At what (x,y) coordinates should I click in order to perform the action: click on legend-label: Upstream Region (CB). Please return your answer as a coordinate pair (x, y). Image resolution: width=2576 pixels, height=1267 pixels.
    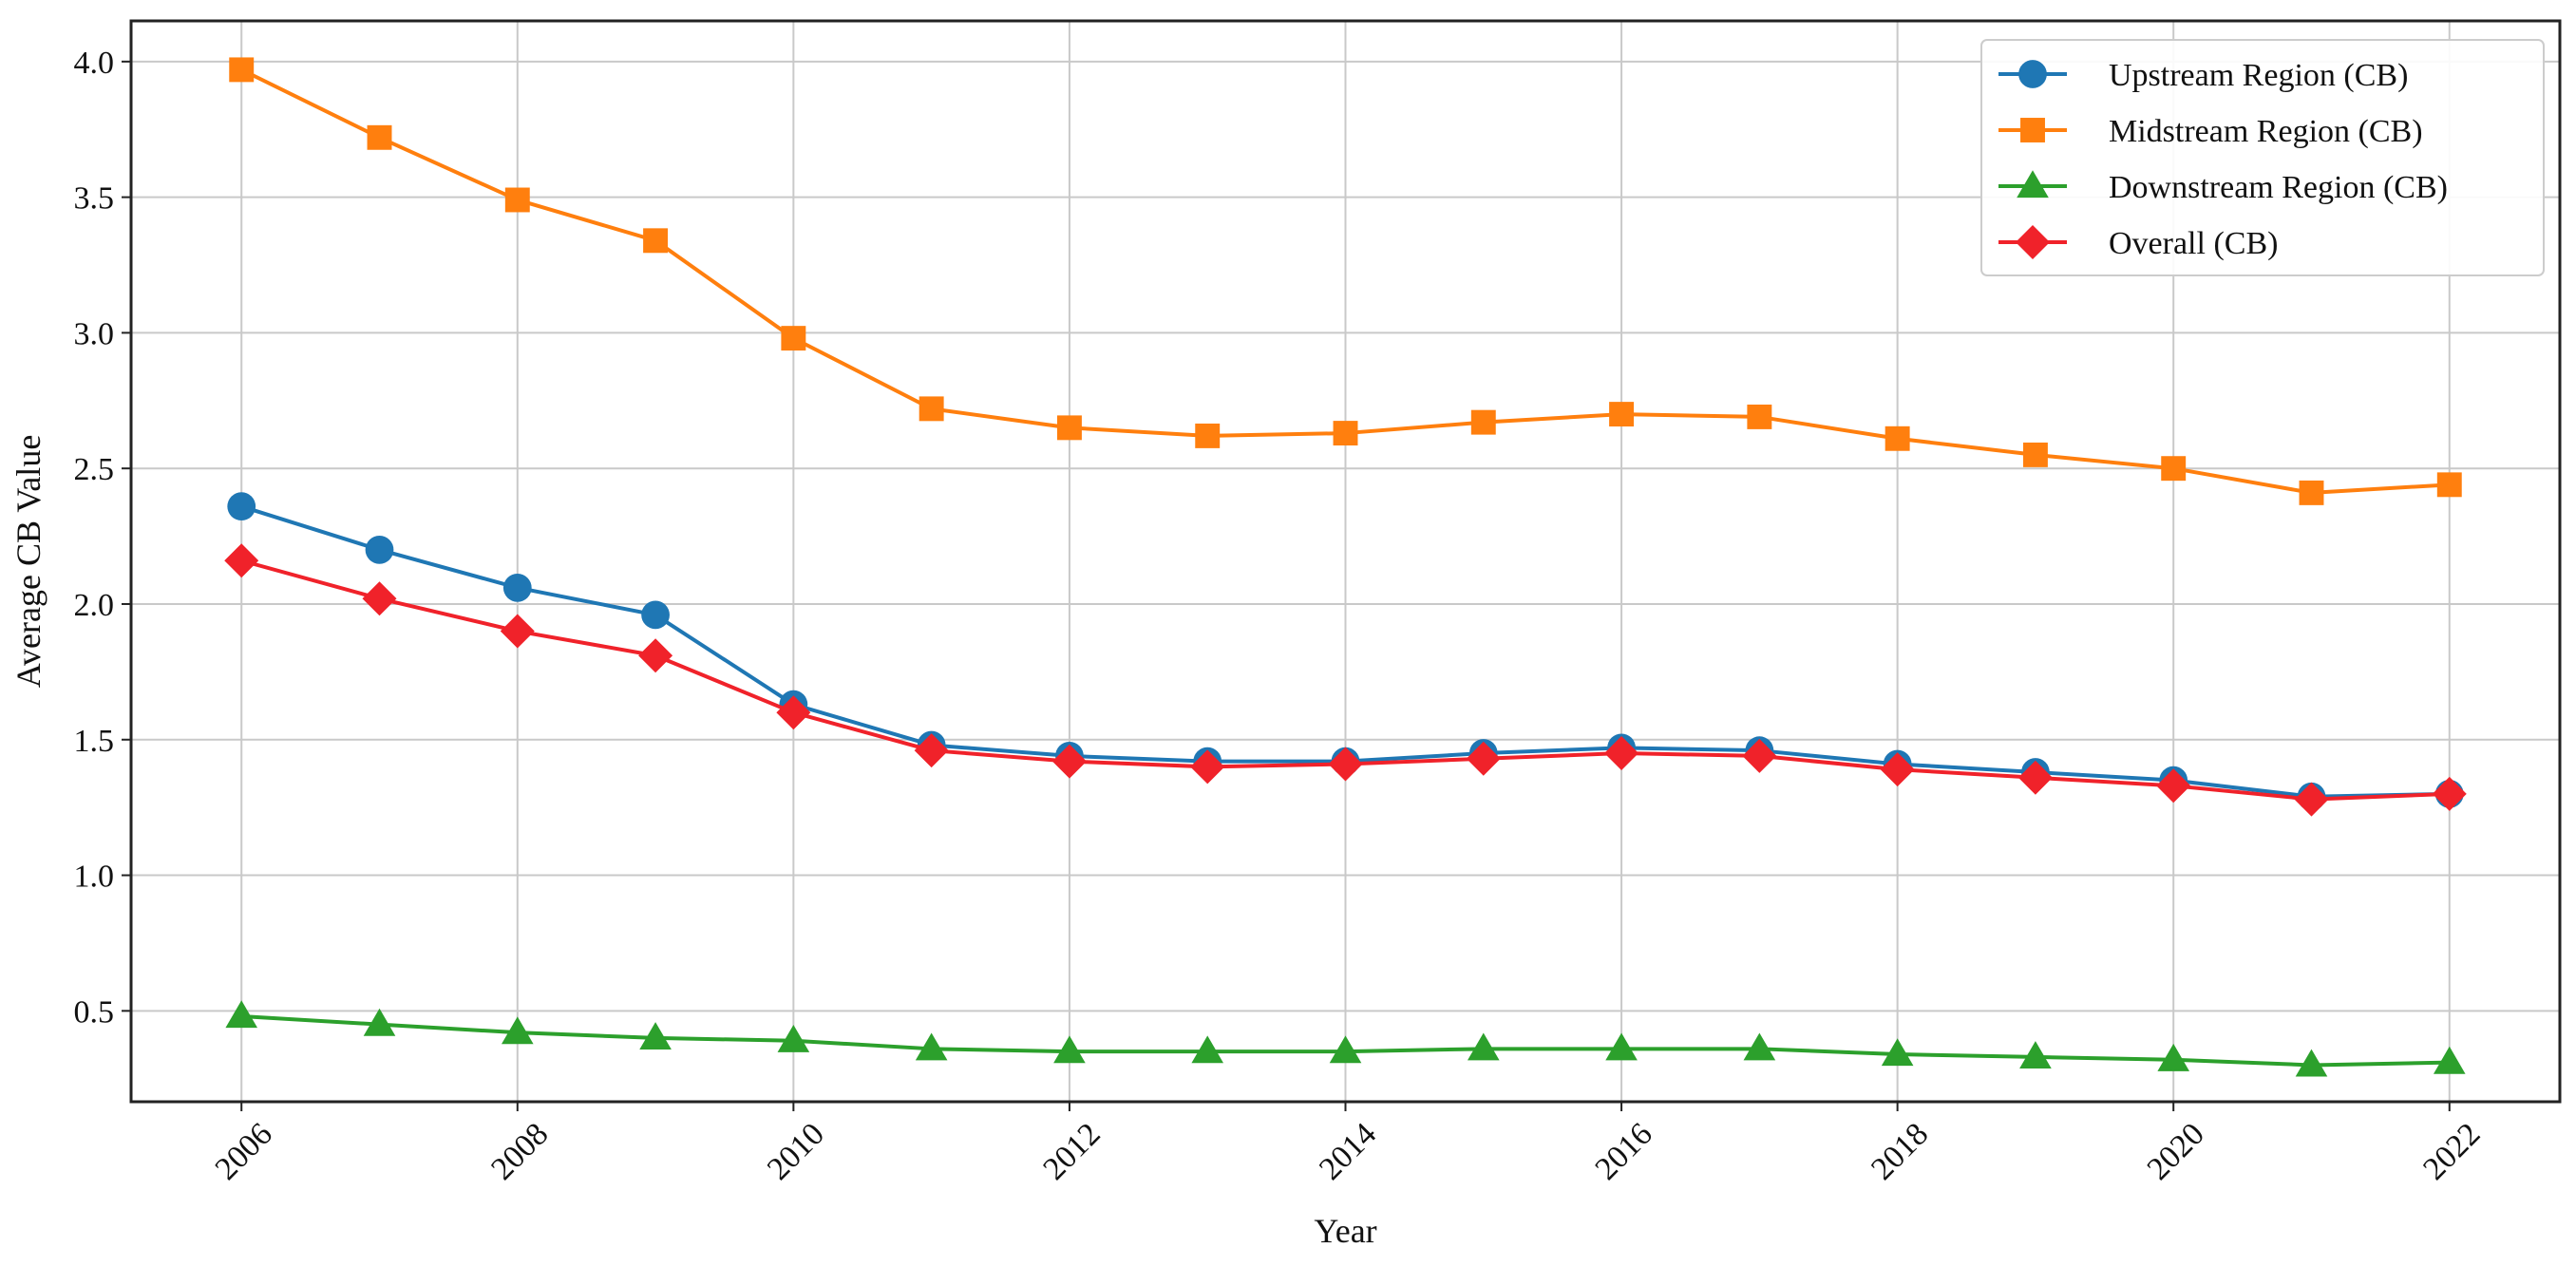
    Looking at the image, I should click on (2258, 75).